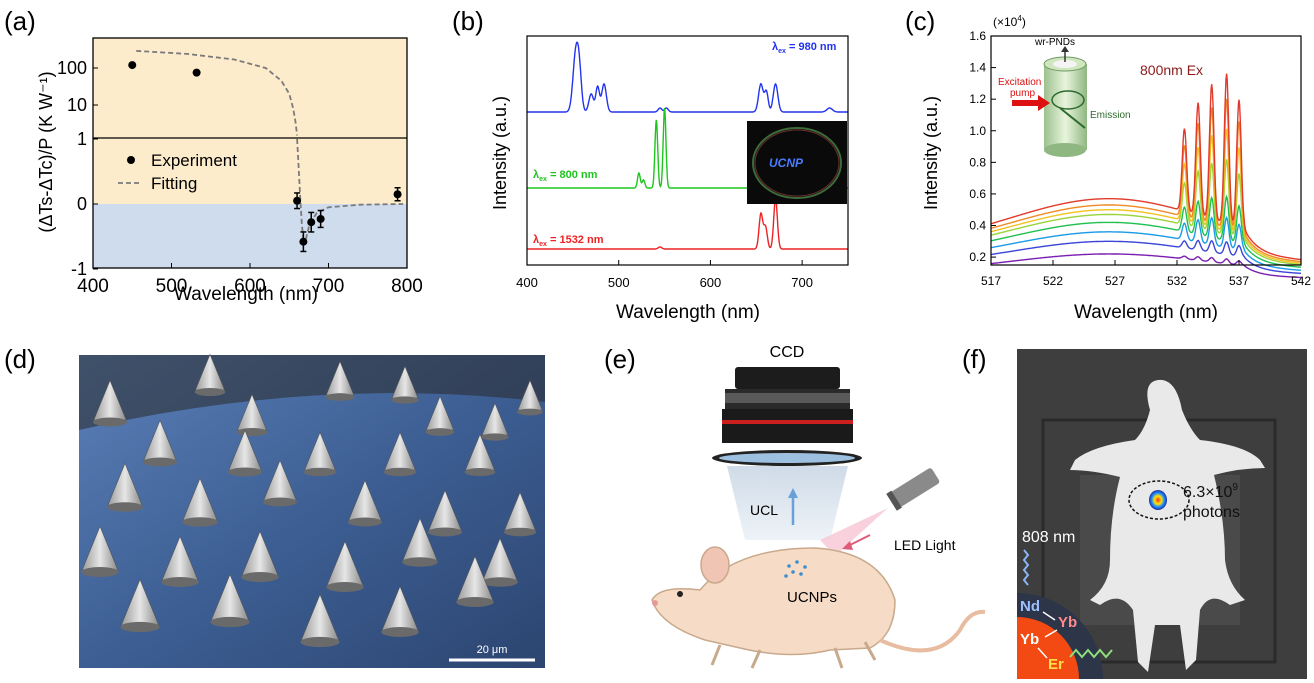 This screenshot has height=683, width=1314. What do you see at coordinates (77, 105) in the screenshot?
I see `y-tick-label: 10` at bounding box center [77, 105].